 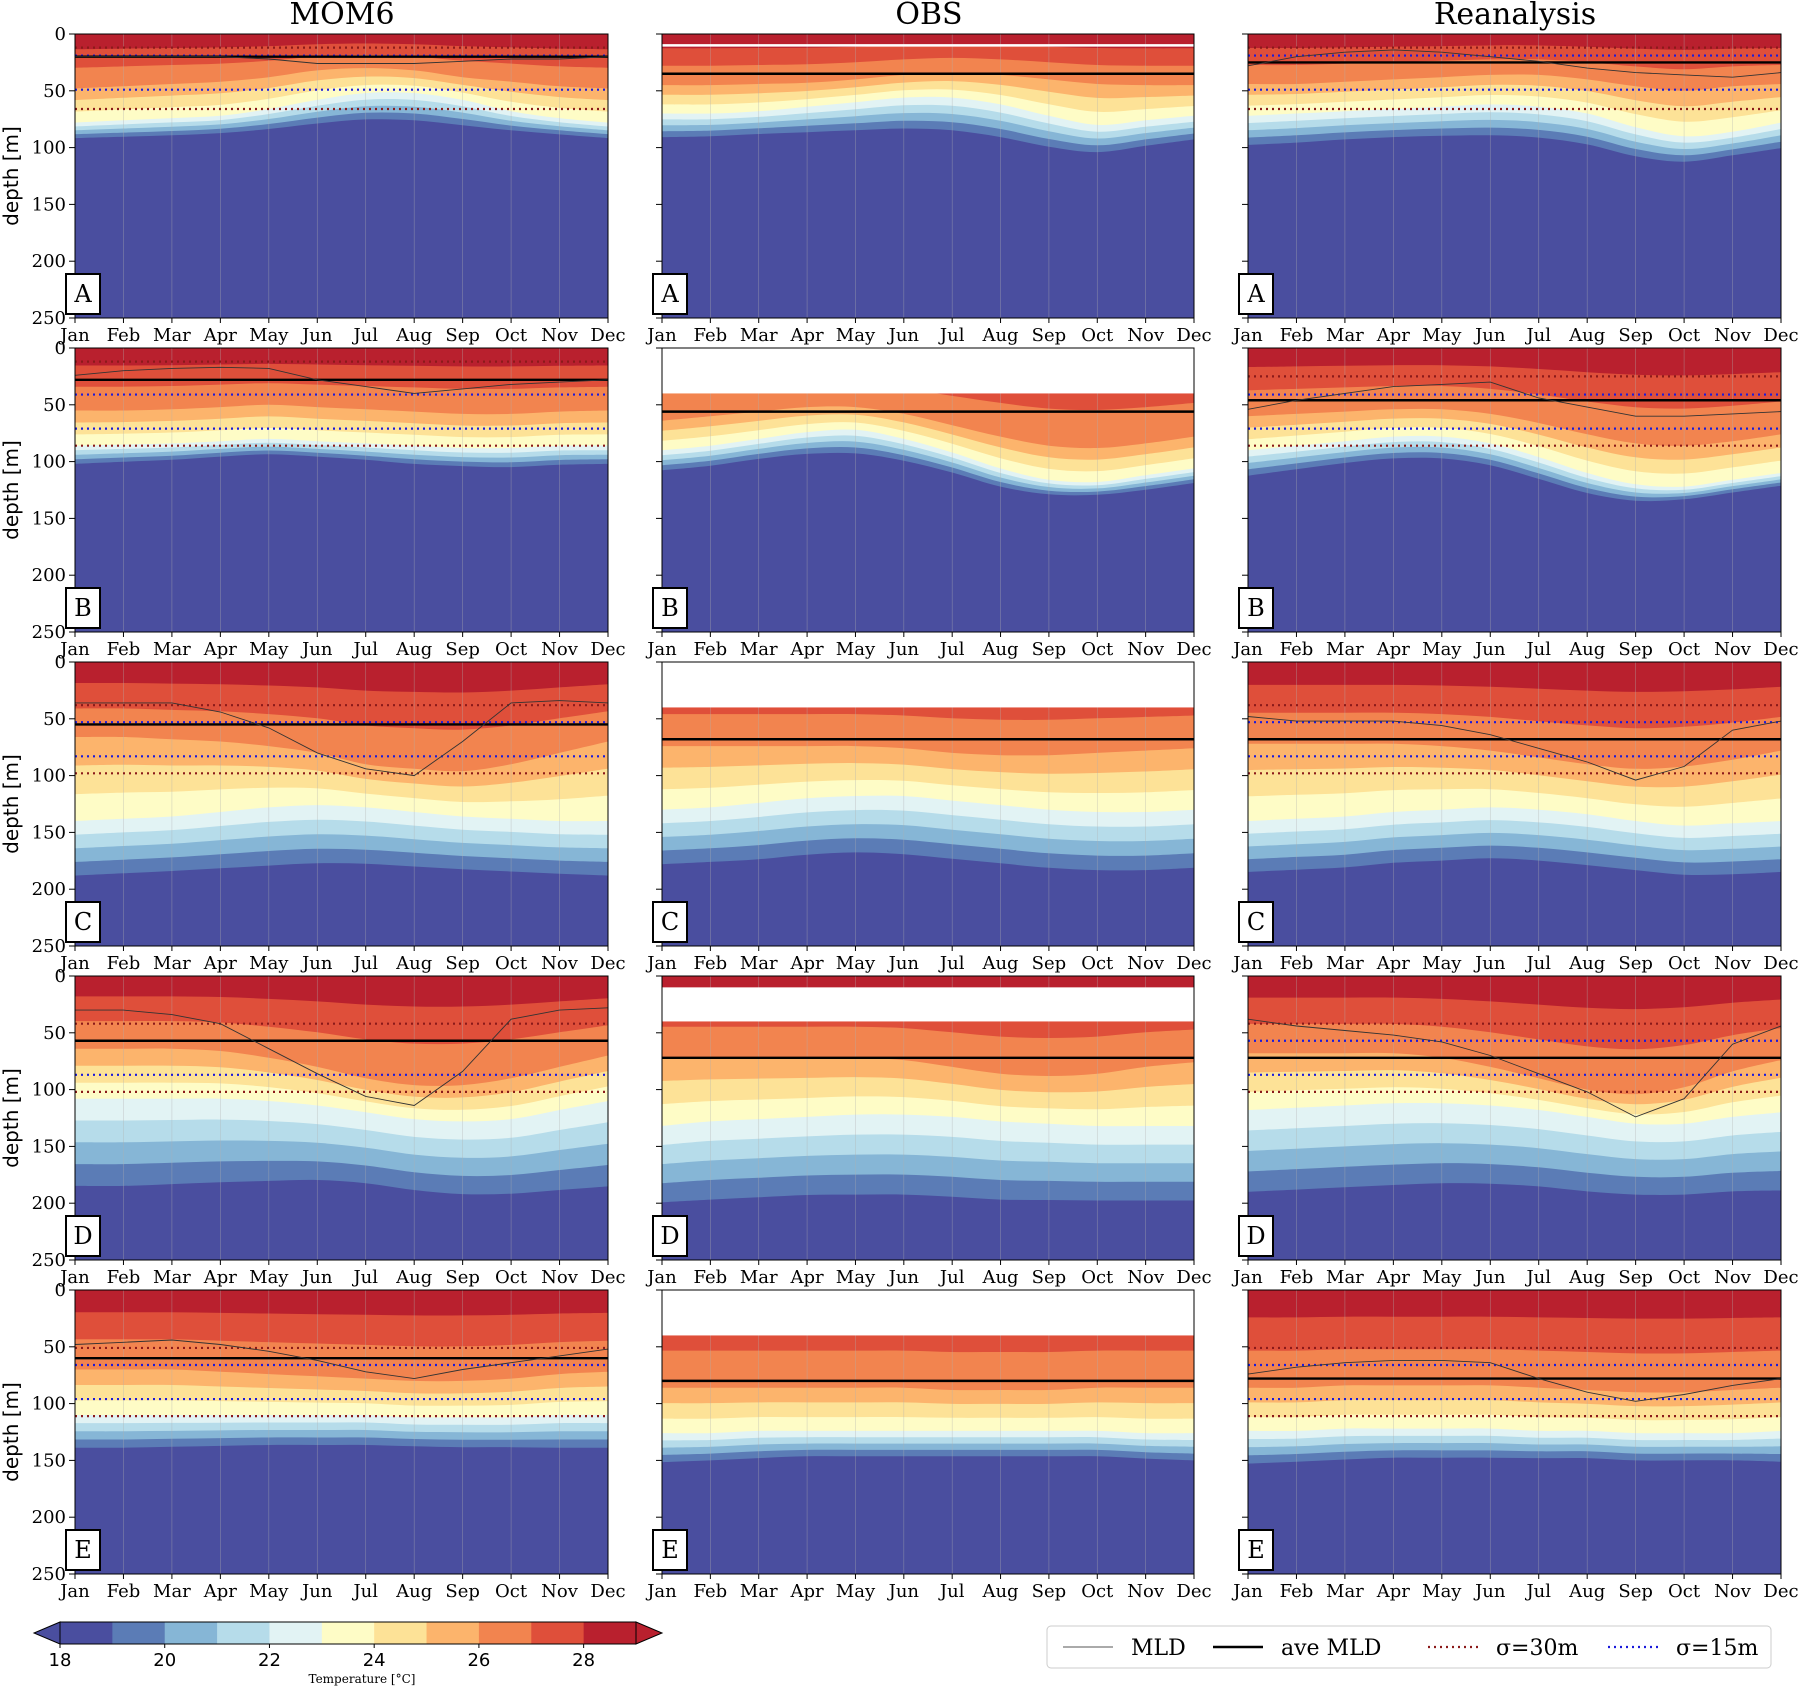 What do you see at coordinates (60, 1290) in the screenshot?
I see `y-tick-label: 0` at bounding box center [60, 1290].